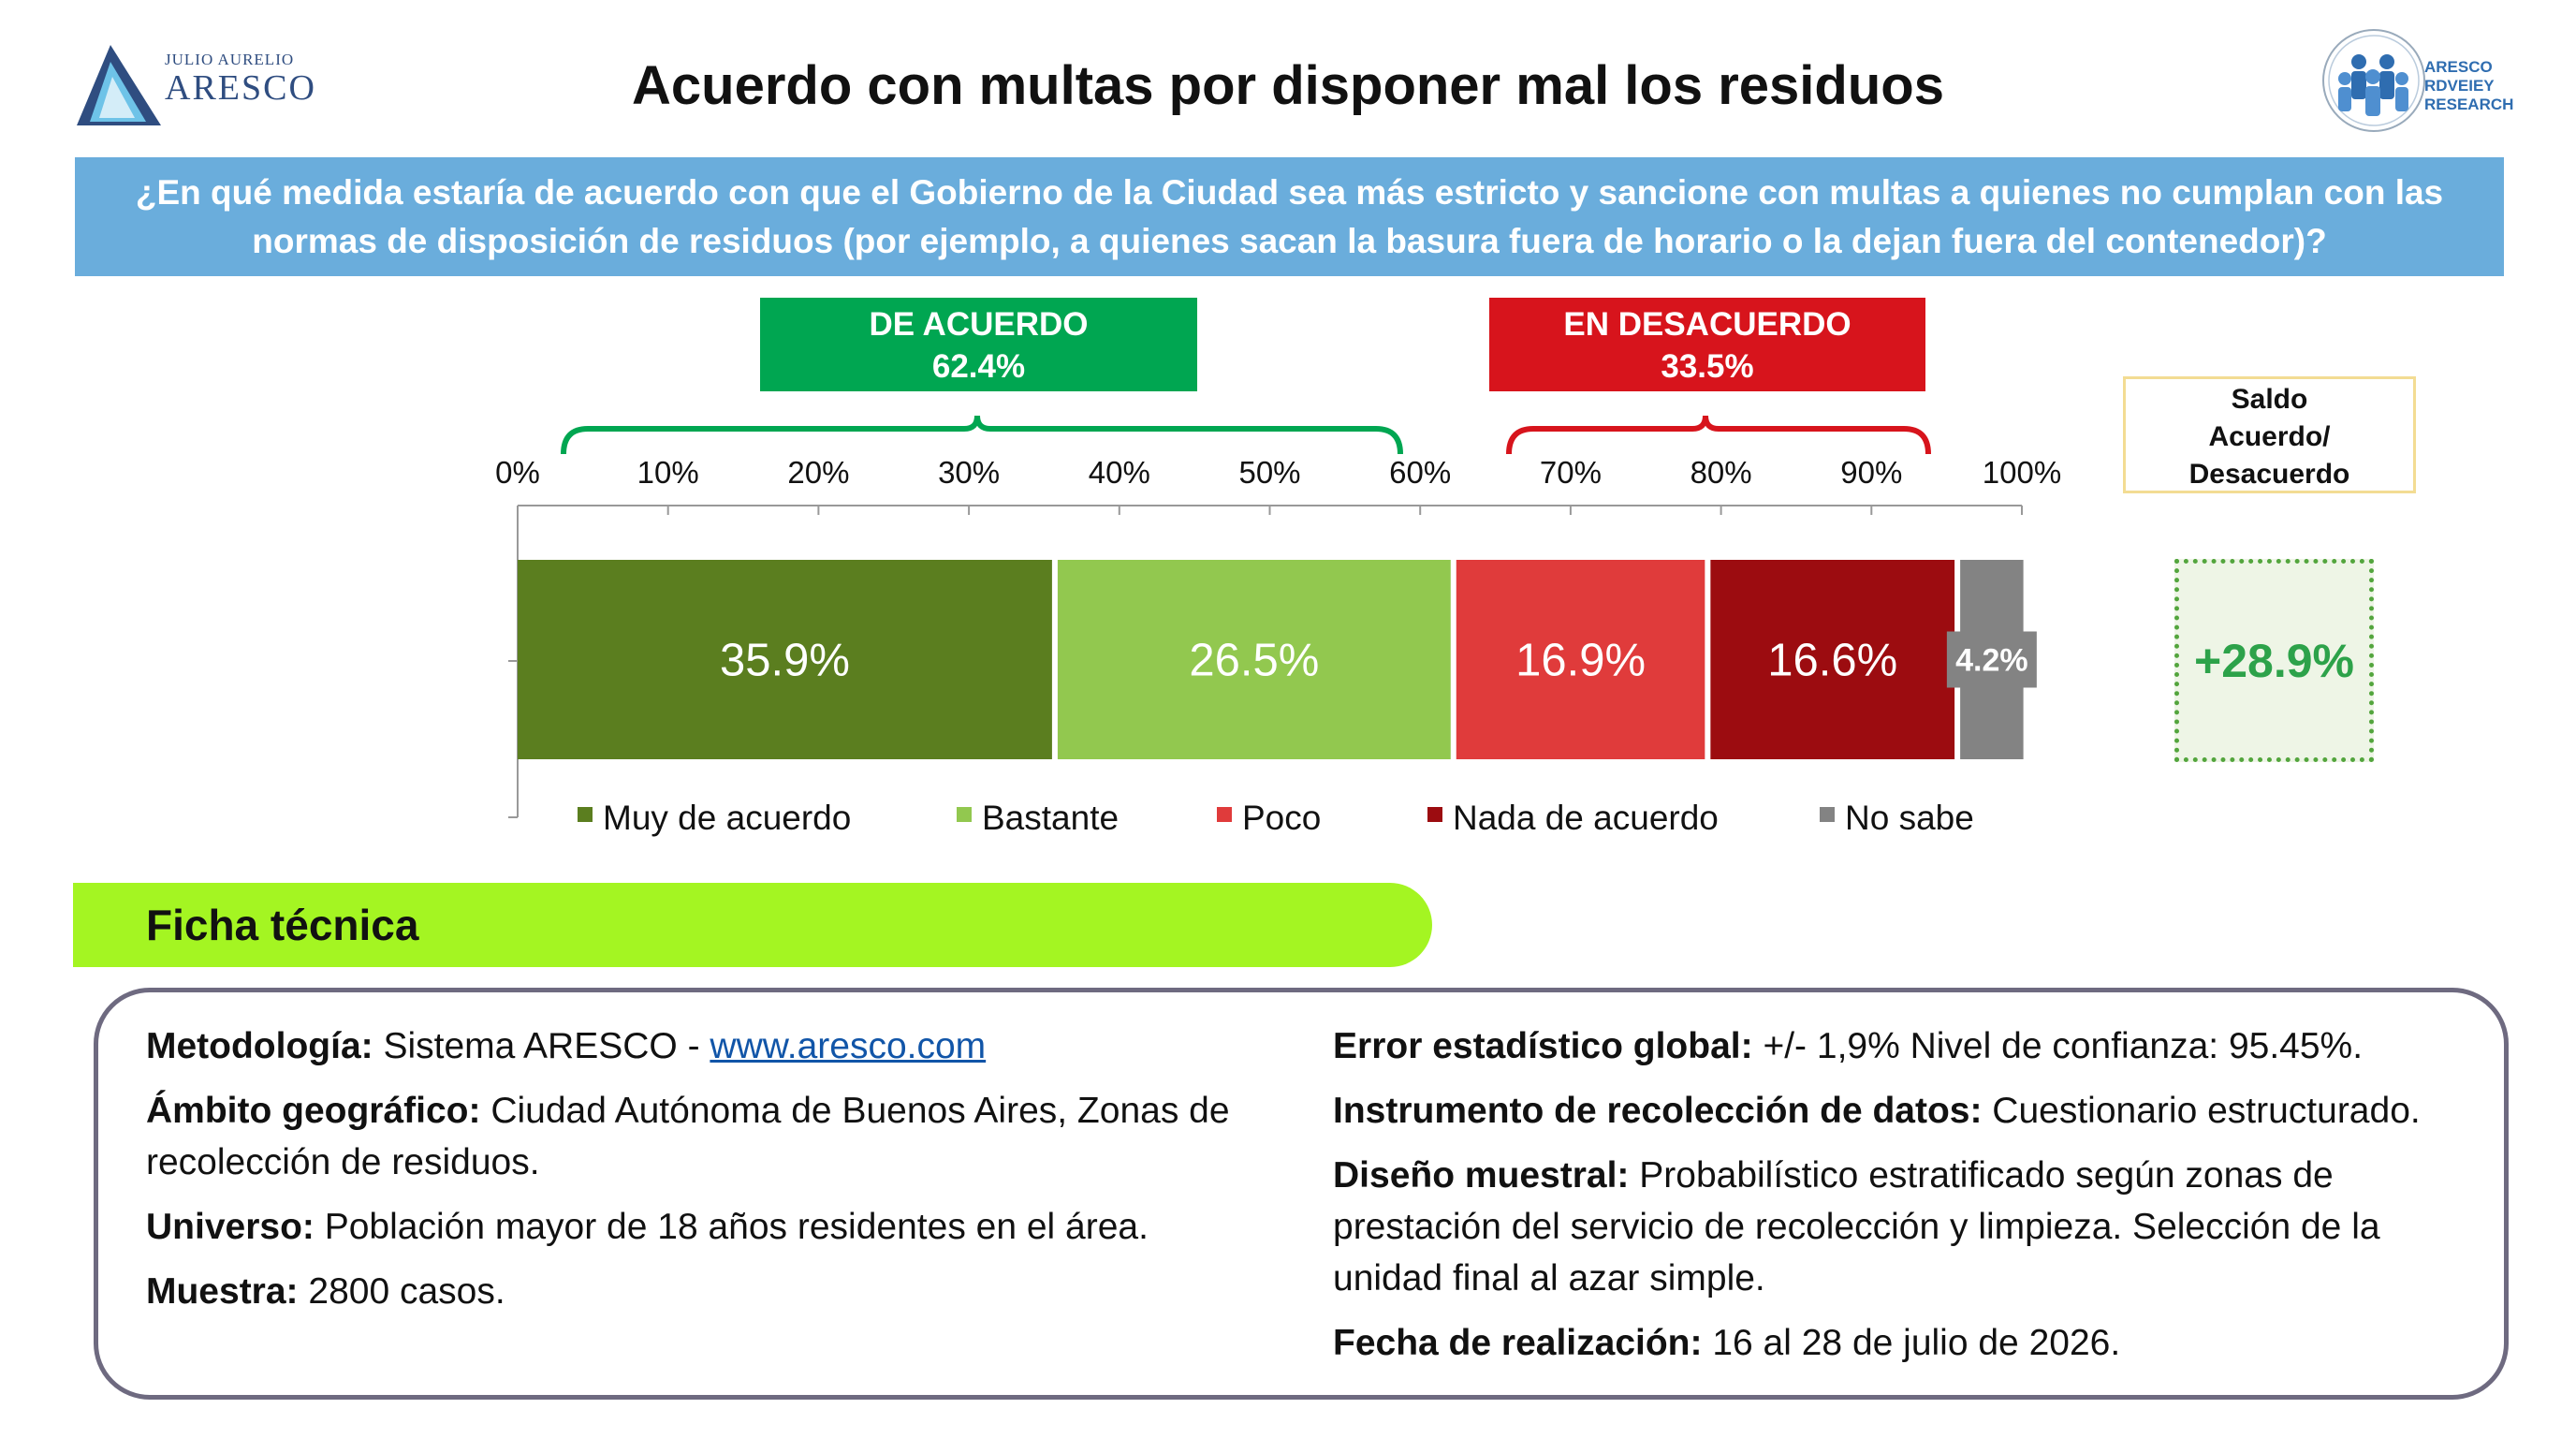  Describe the element at coordinates (1718, 435) in the screenshot. I see `disagree-bracket` at that location.